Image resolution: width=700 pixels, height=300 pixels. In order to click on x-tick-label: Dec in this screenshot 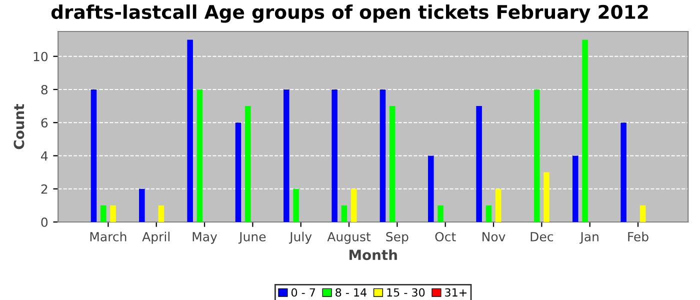, I will do `click(541, 237)`.